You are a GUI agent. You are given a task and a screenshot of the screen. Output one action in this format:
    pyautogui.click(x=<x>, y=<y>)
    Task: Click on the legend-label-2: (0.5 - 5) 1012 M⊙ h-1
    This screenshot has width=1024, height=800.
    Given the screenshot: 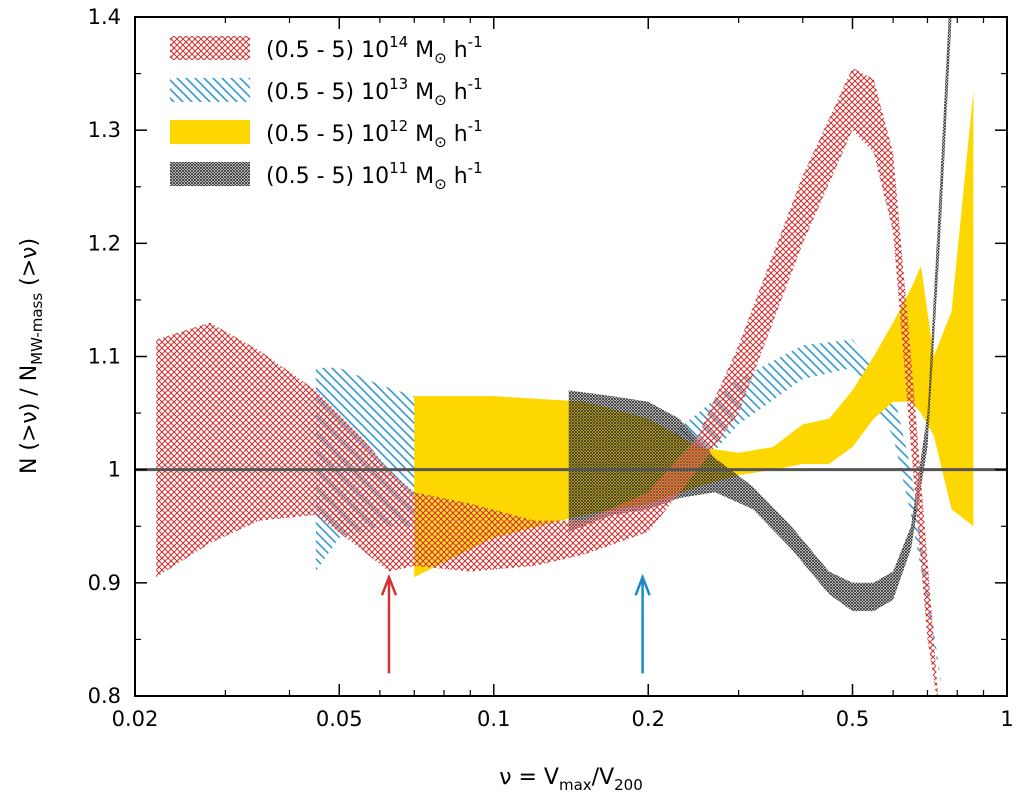 What is the action you would take?
    pyautogui.click(x=374, y=134)
    